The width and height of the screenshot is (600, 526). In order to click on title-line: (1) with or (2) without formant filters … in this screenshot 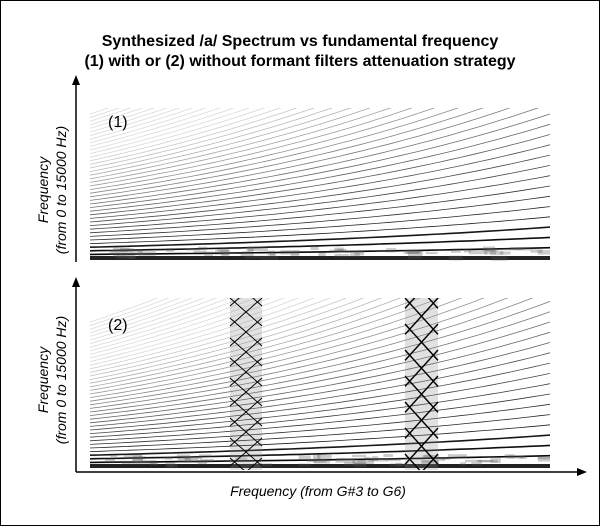, I will do `click(299, 61)`.